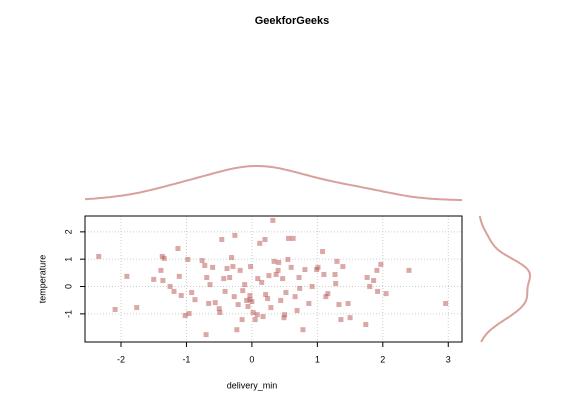  I want to click on x-tick-label: 2, so click(382, 359).